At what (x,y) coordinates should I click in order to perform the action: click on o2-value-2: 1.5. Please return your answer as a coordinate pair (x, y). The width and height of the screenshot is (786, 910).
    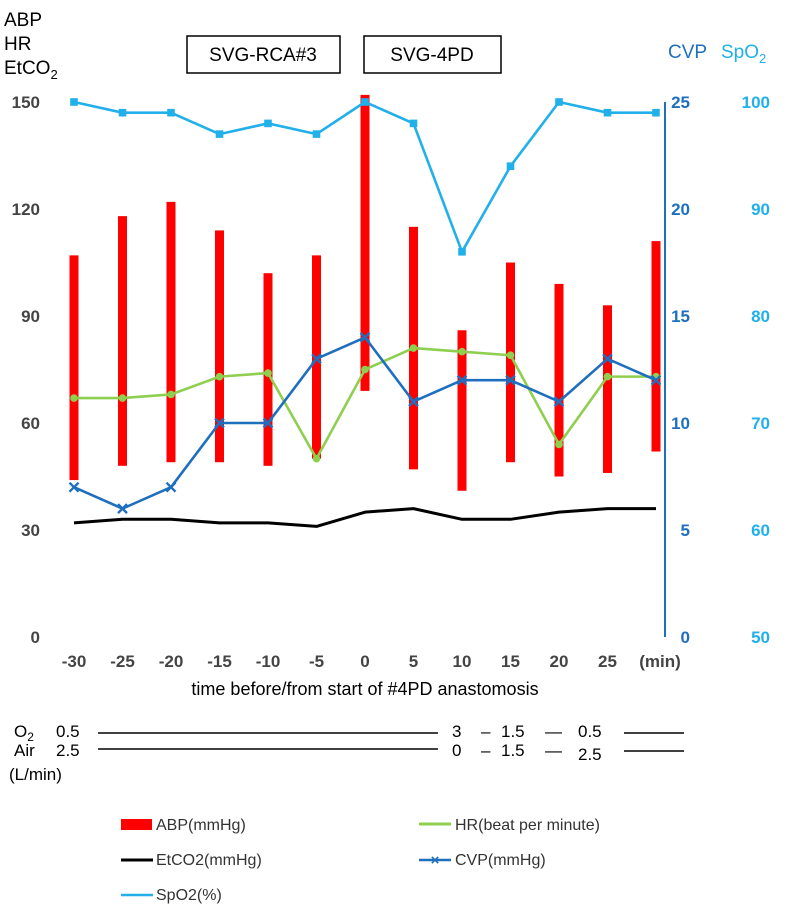
    Looking at the image, I should click on (513, 731).